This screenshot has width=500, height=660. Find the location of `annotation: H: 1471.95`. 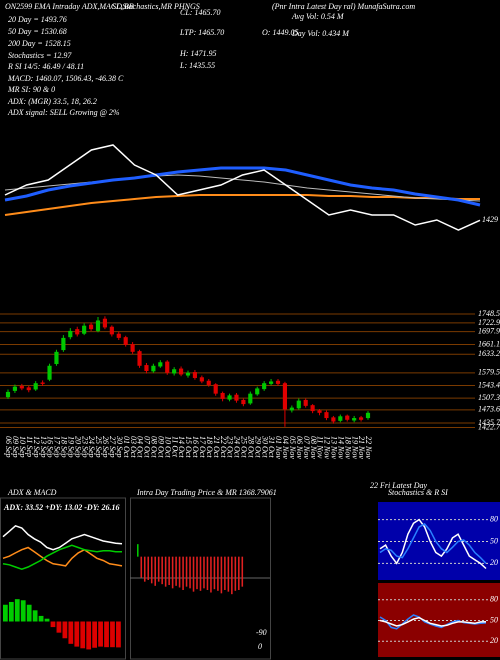

annotation: H: 1471.95 is located at coordinates (197, 53).